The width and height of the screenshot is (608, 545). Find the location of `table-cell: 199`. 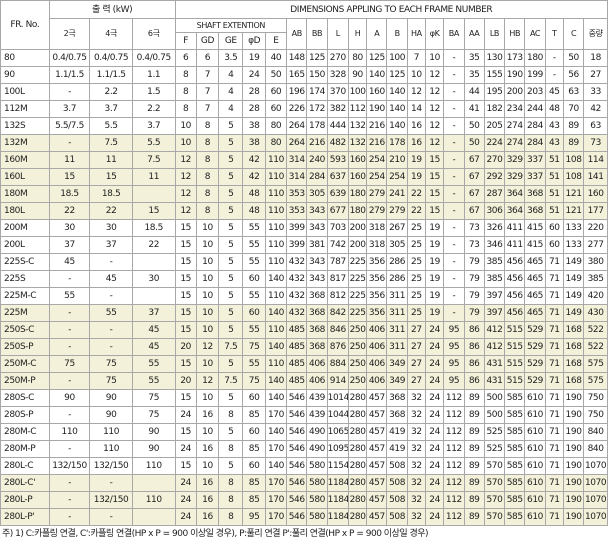

table-cell: 199 is located at coordinates (535, 75).